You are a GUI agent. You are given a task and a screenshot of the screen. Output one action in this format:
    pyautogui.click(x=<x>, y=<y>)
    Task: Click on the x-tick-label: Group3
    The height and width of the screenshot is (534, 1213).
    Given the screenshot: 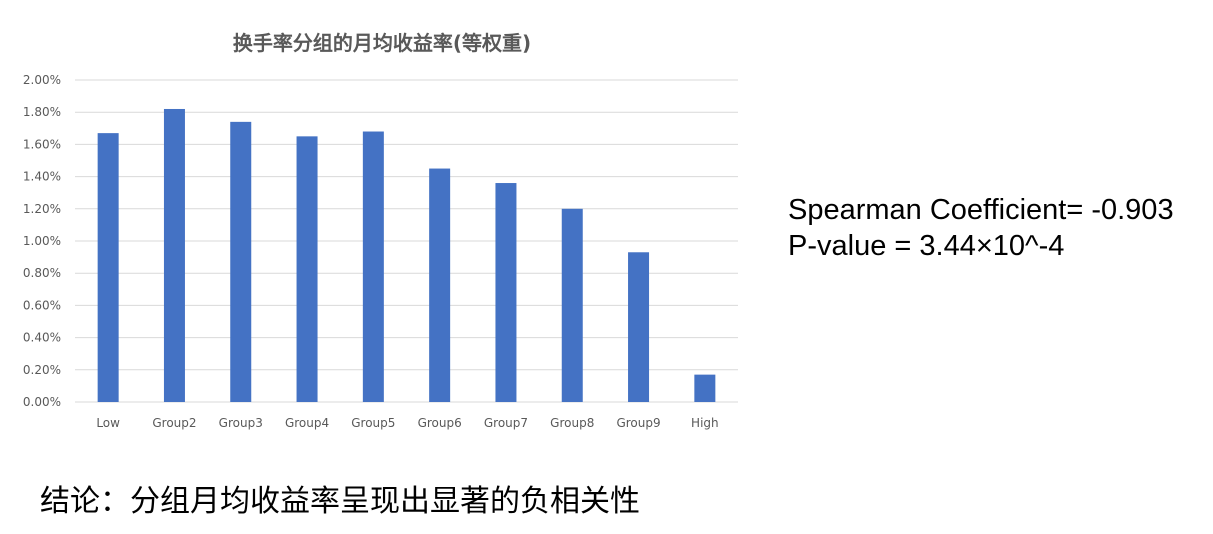 What is the action you would take?
    pyautogui.click(x=241, y=423)
    